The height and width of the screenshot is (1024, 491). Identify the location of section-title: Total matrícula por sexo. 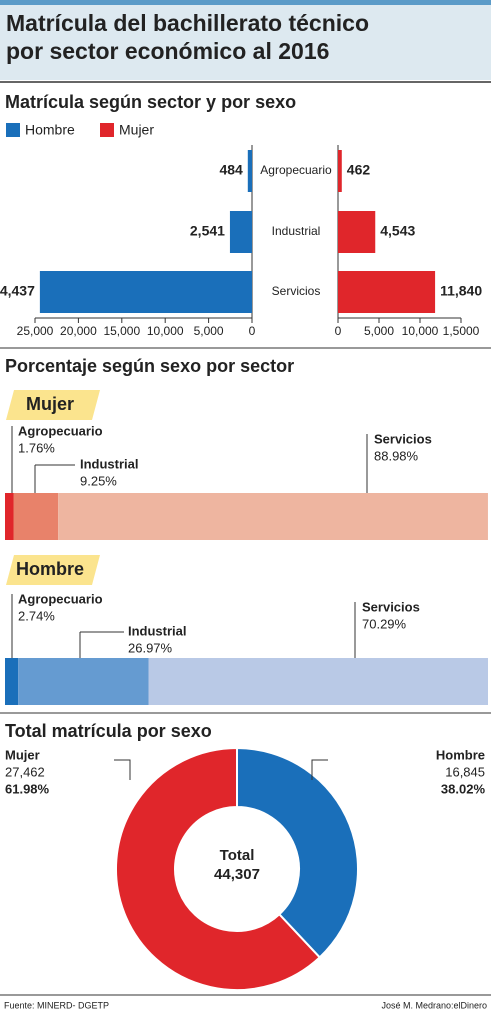
(108, 731).